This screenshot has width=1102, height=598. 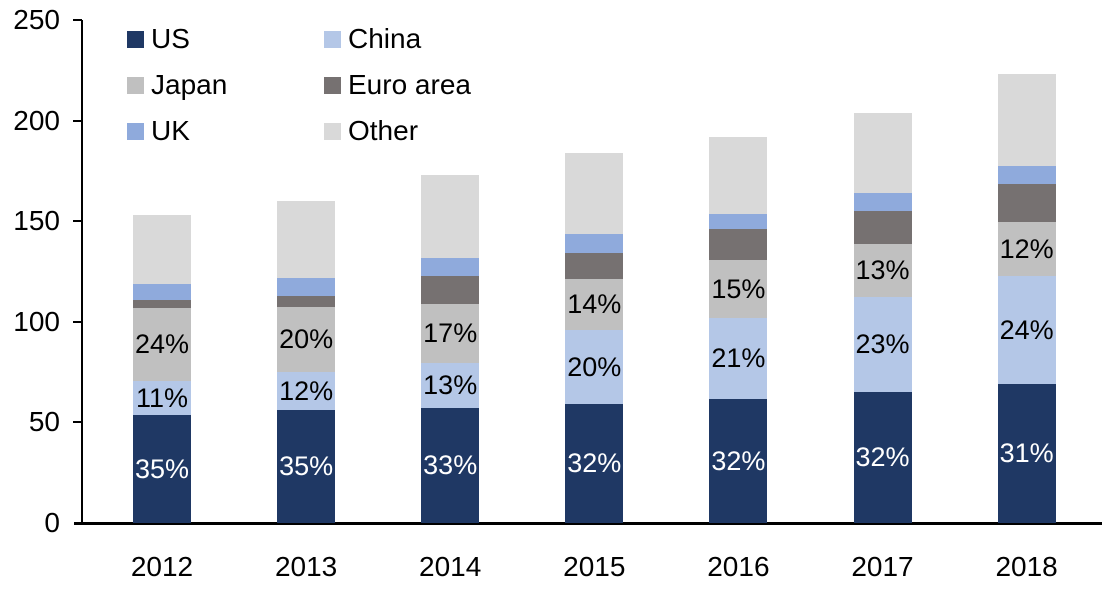 What do you see at coordinates (450, 216) in the screenshot?
I see `bar-segment-other-2014` at bounding box center [450, 216].